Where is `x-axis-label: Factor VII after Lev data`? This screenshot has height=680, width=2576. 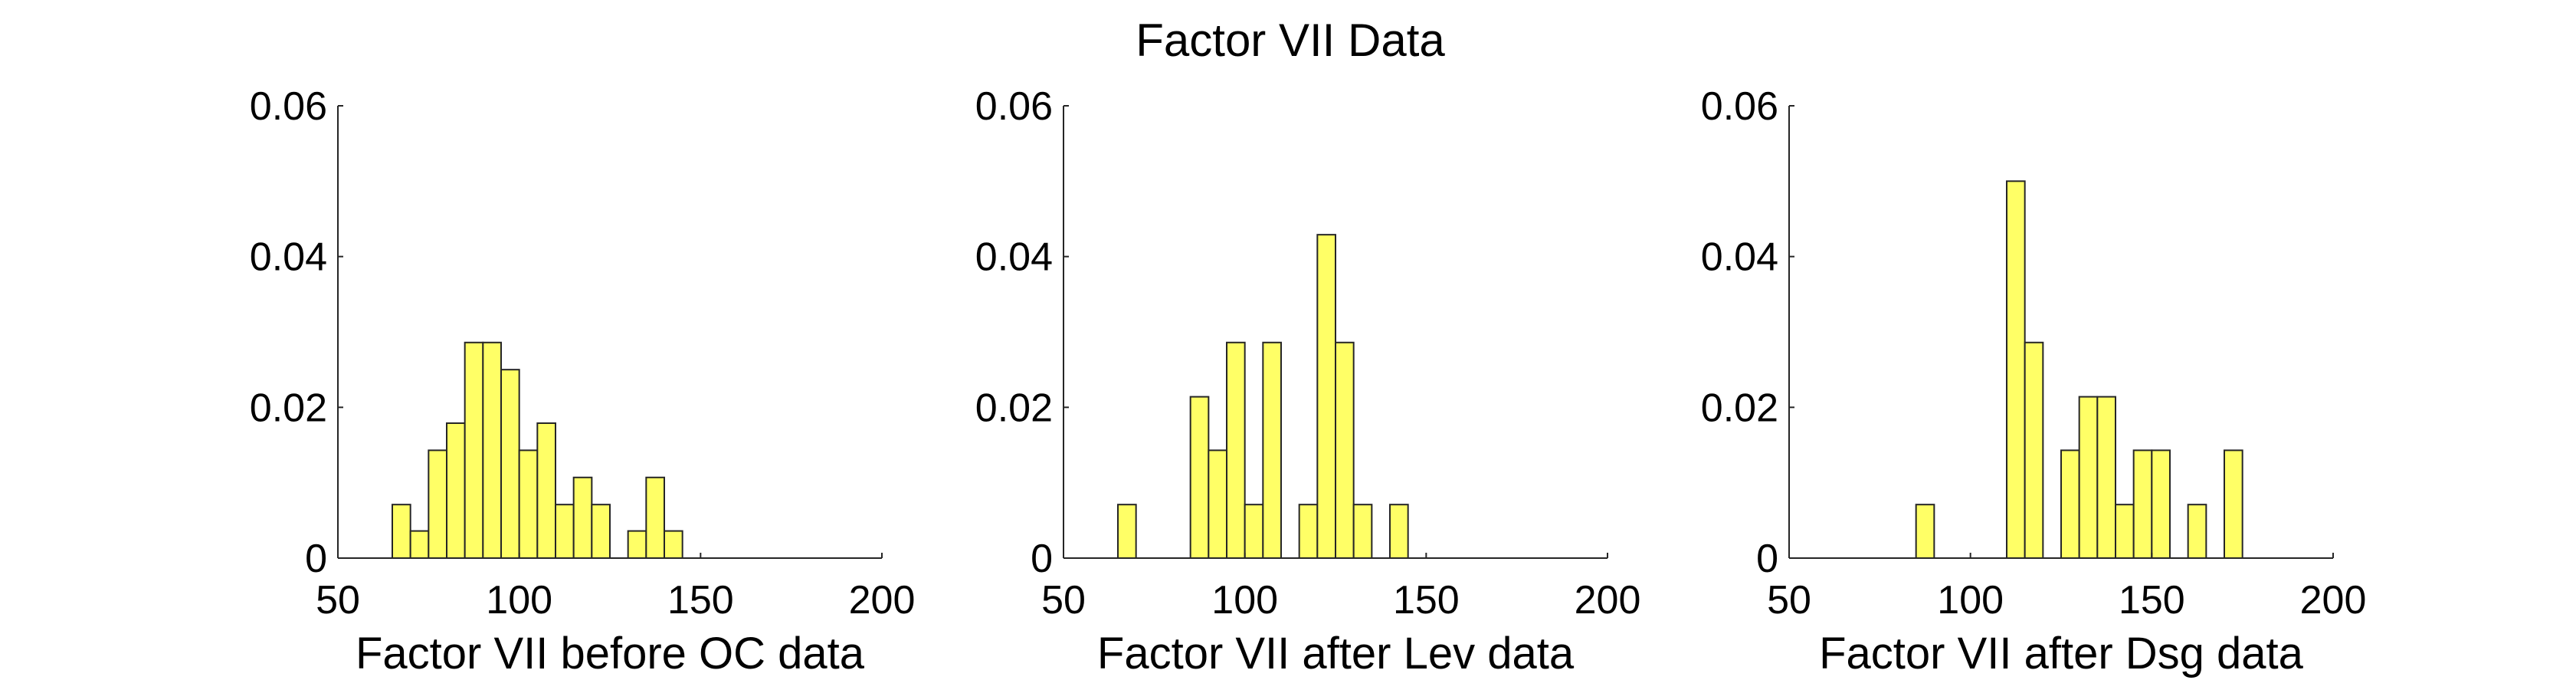 x-axis-label: Factor VII after Lev data is located at coordinates (1336, 653).